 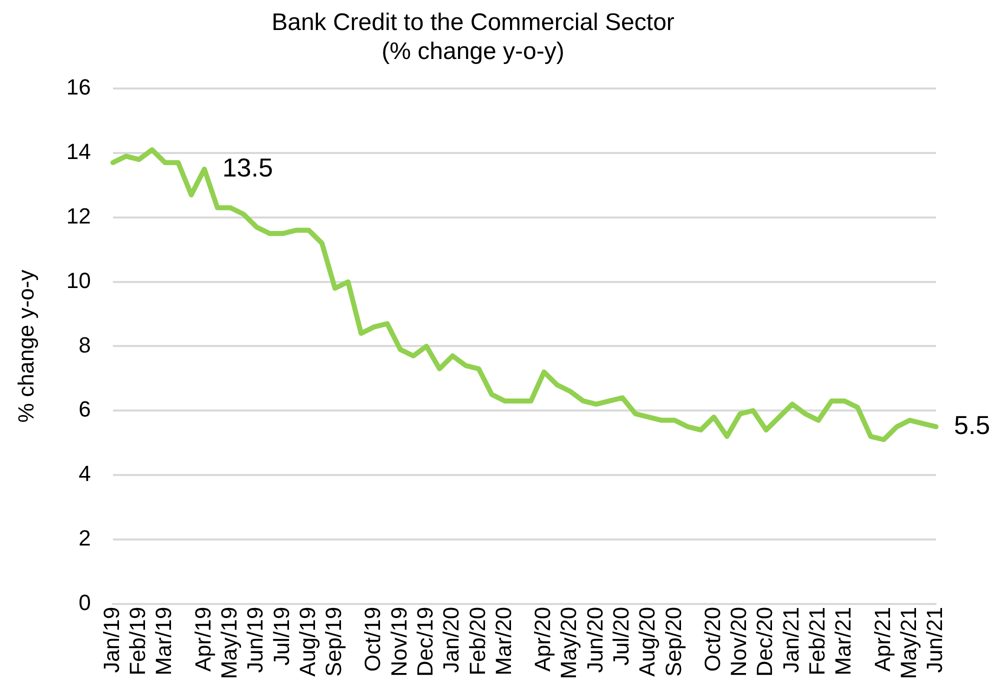 I want to click on x-tick-label: Dec/20, so click(x=765, y=641).